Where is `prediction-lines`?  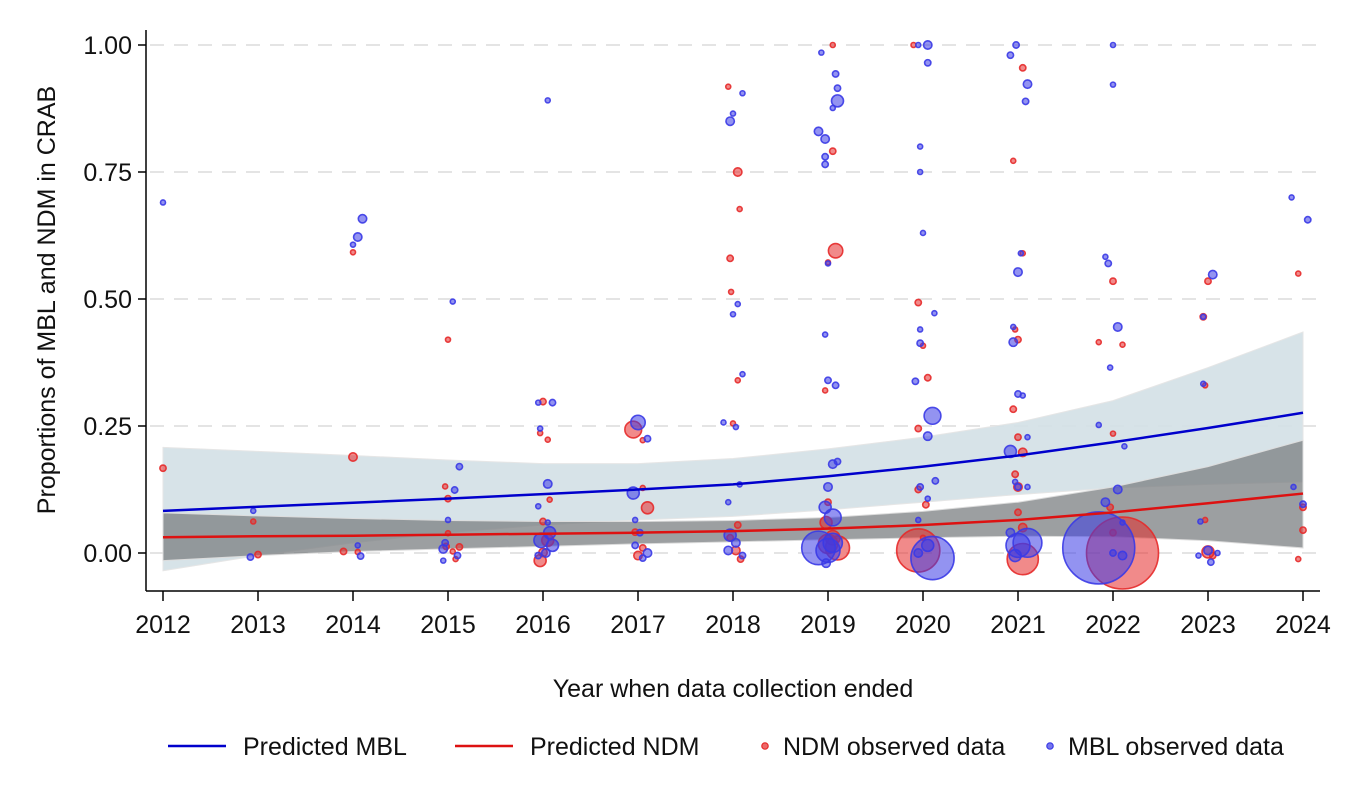
prediction-lines is located at coordinates (733, 475).